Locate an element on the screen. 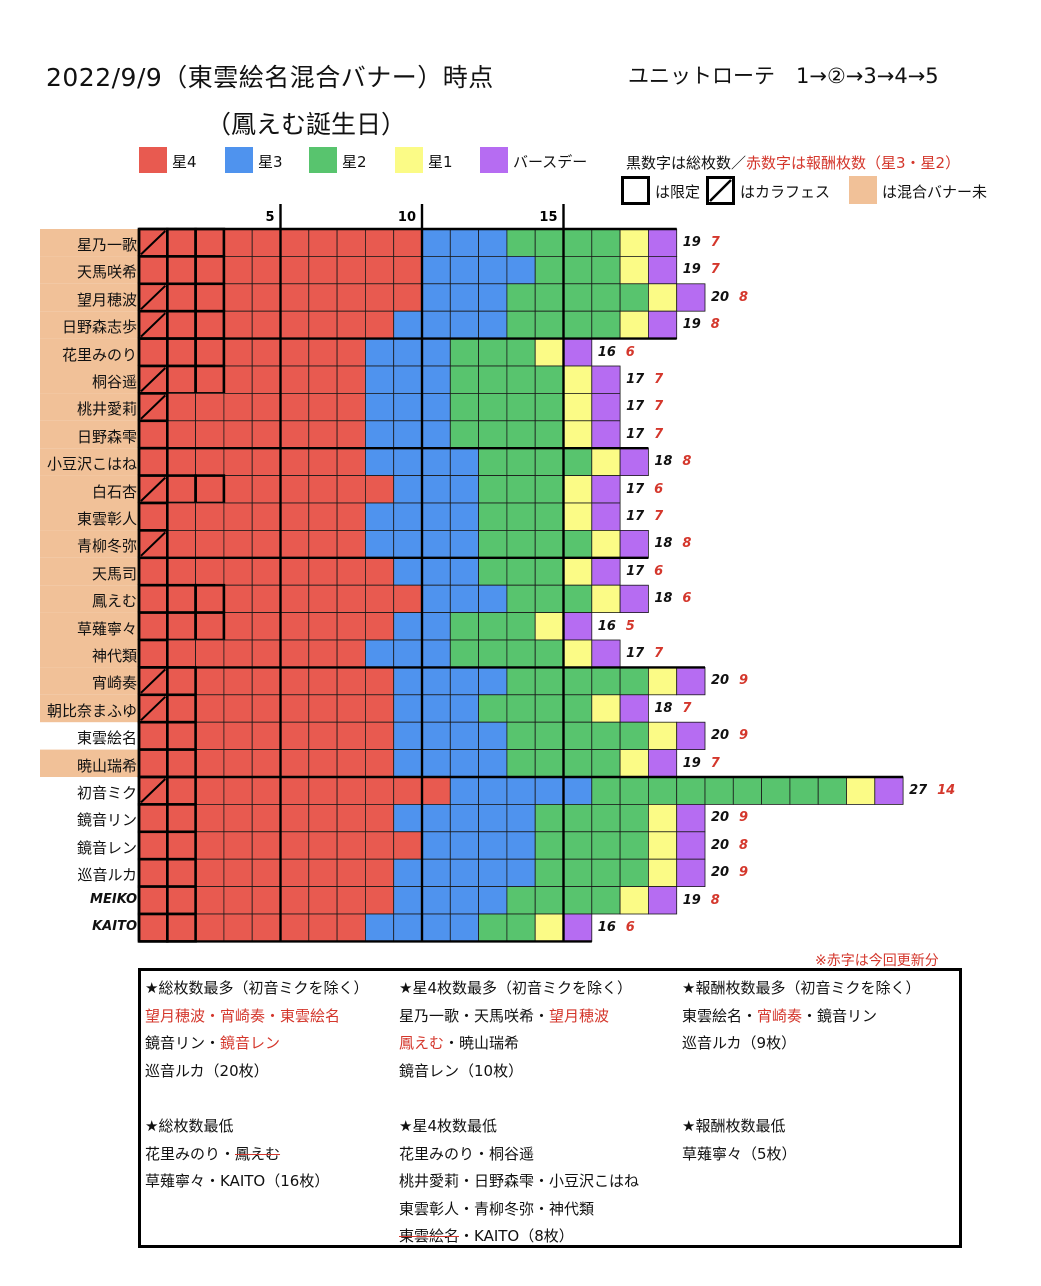  summary-text: 宵崎奏 is located at coordinates (780, 1015).